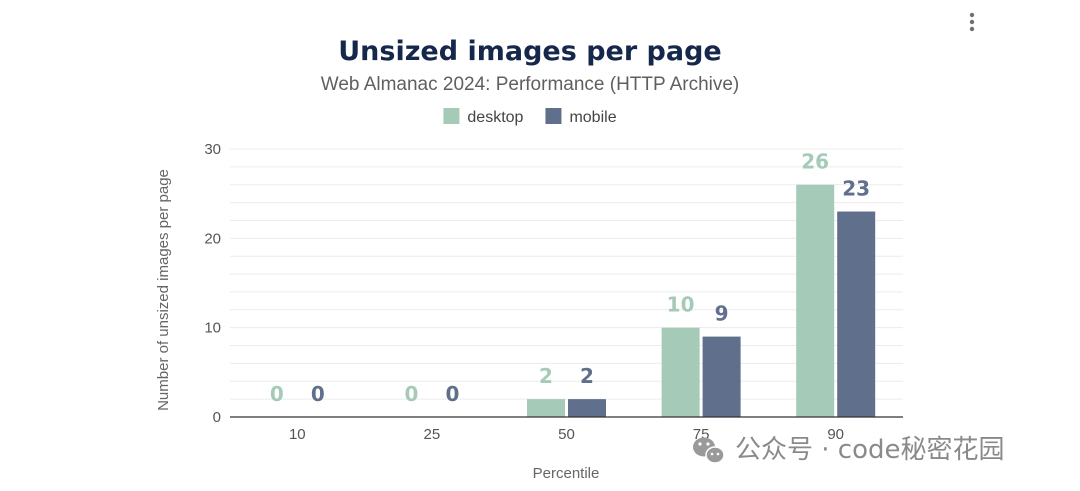 This screenshot has width=1080, height=491. I want to click on x-tick-label: 50, so click(566, 434).